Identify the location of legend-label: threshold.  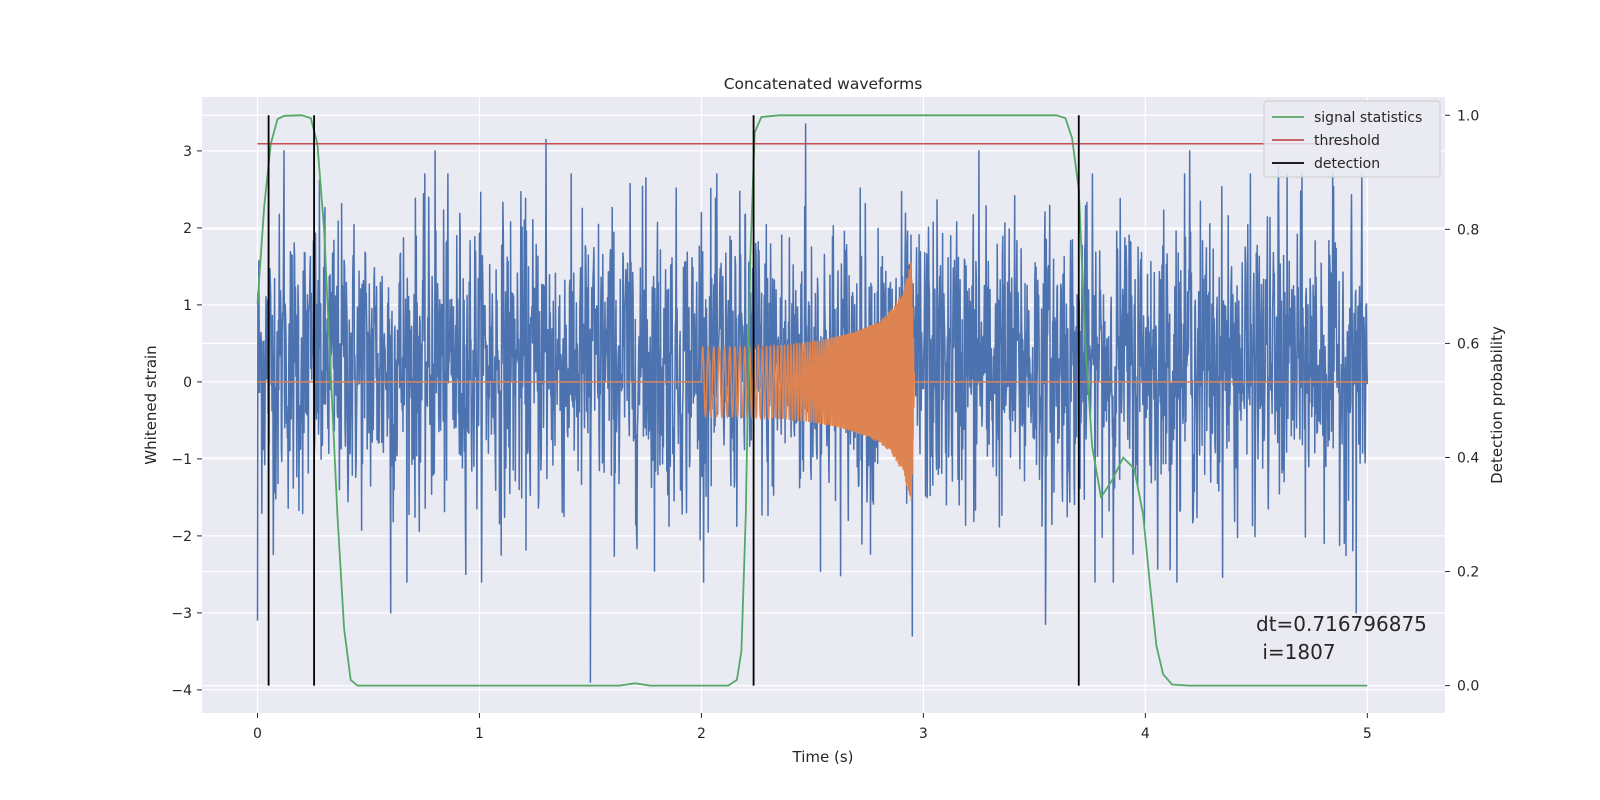
(1347, 141).